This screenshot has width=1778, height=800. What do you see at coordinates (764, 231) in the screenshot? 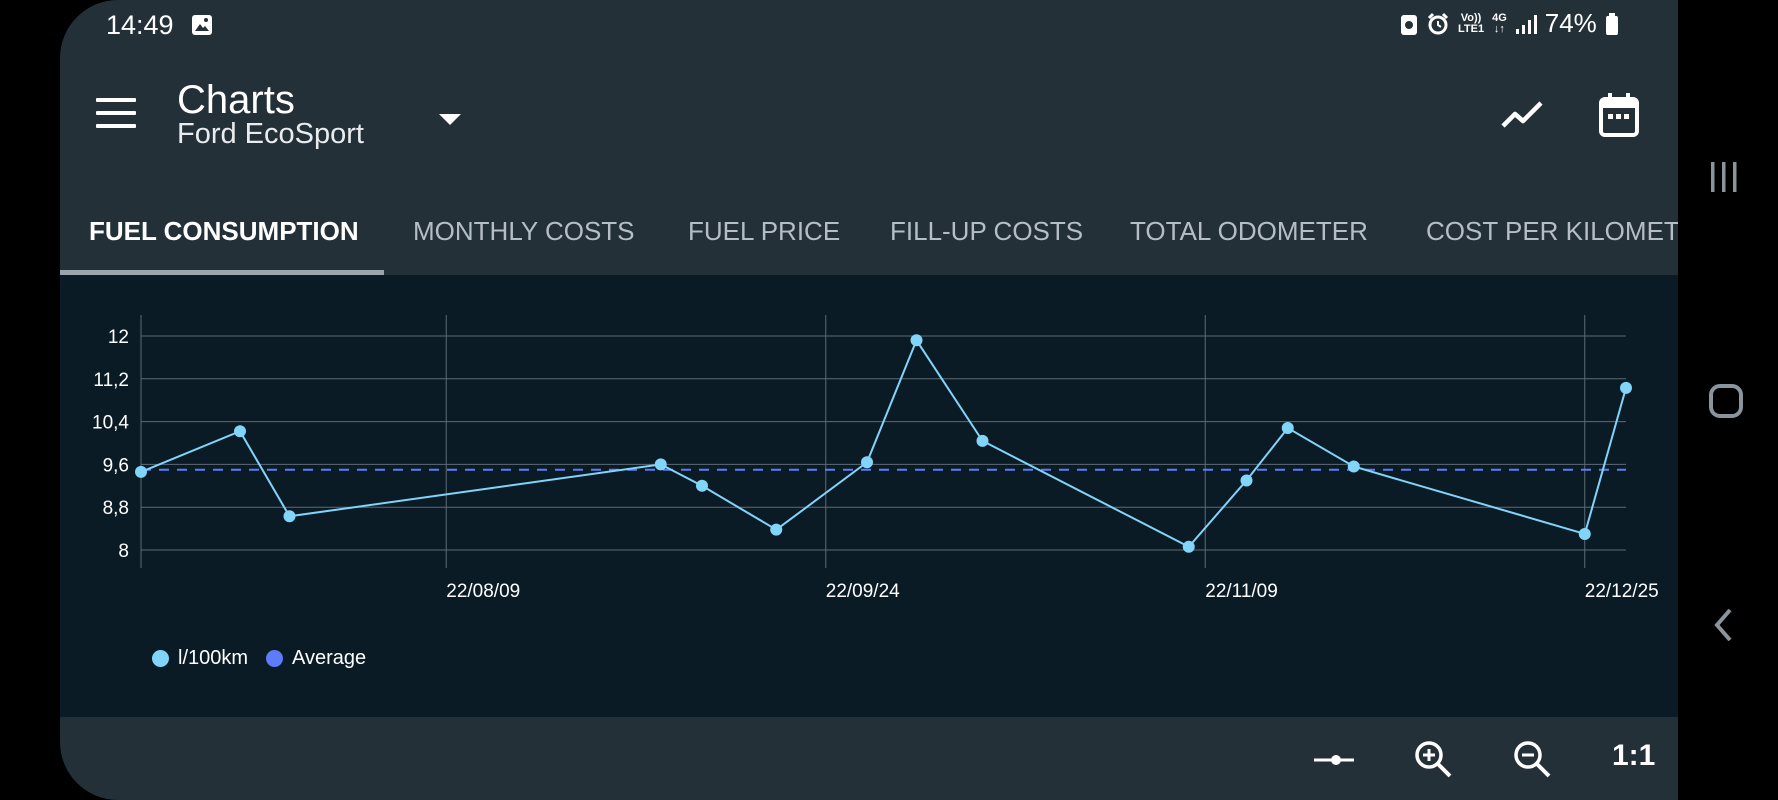
I see `tab-fuel-price: FUEL PRICE` at bounding box center [764, 231].